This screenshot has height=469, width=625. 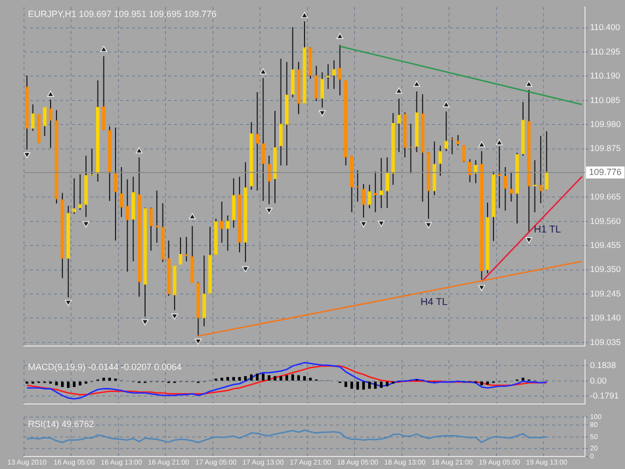 I want to click on y-tick-label: 109.140, so click(x=605, y=317).